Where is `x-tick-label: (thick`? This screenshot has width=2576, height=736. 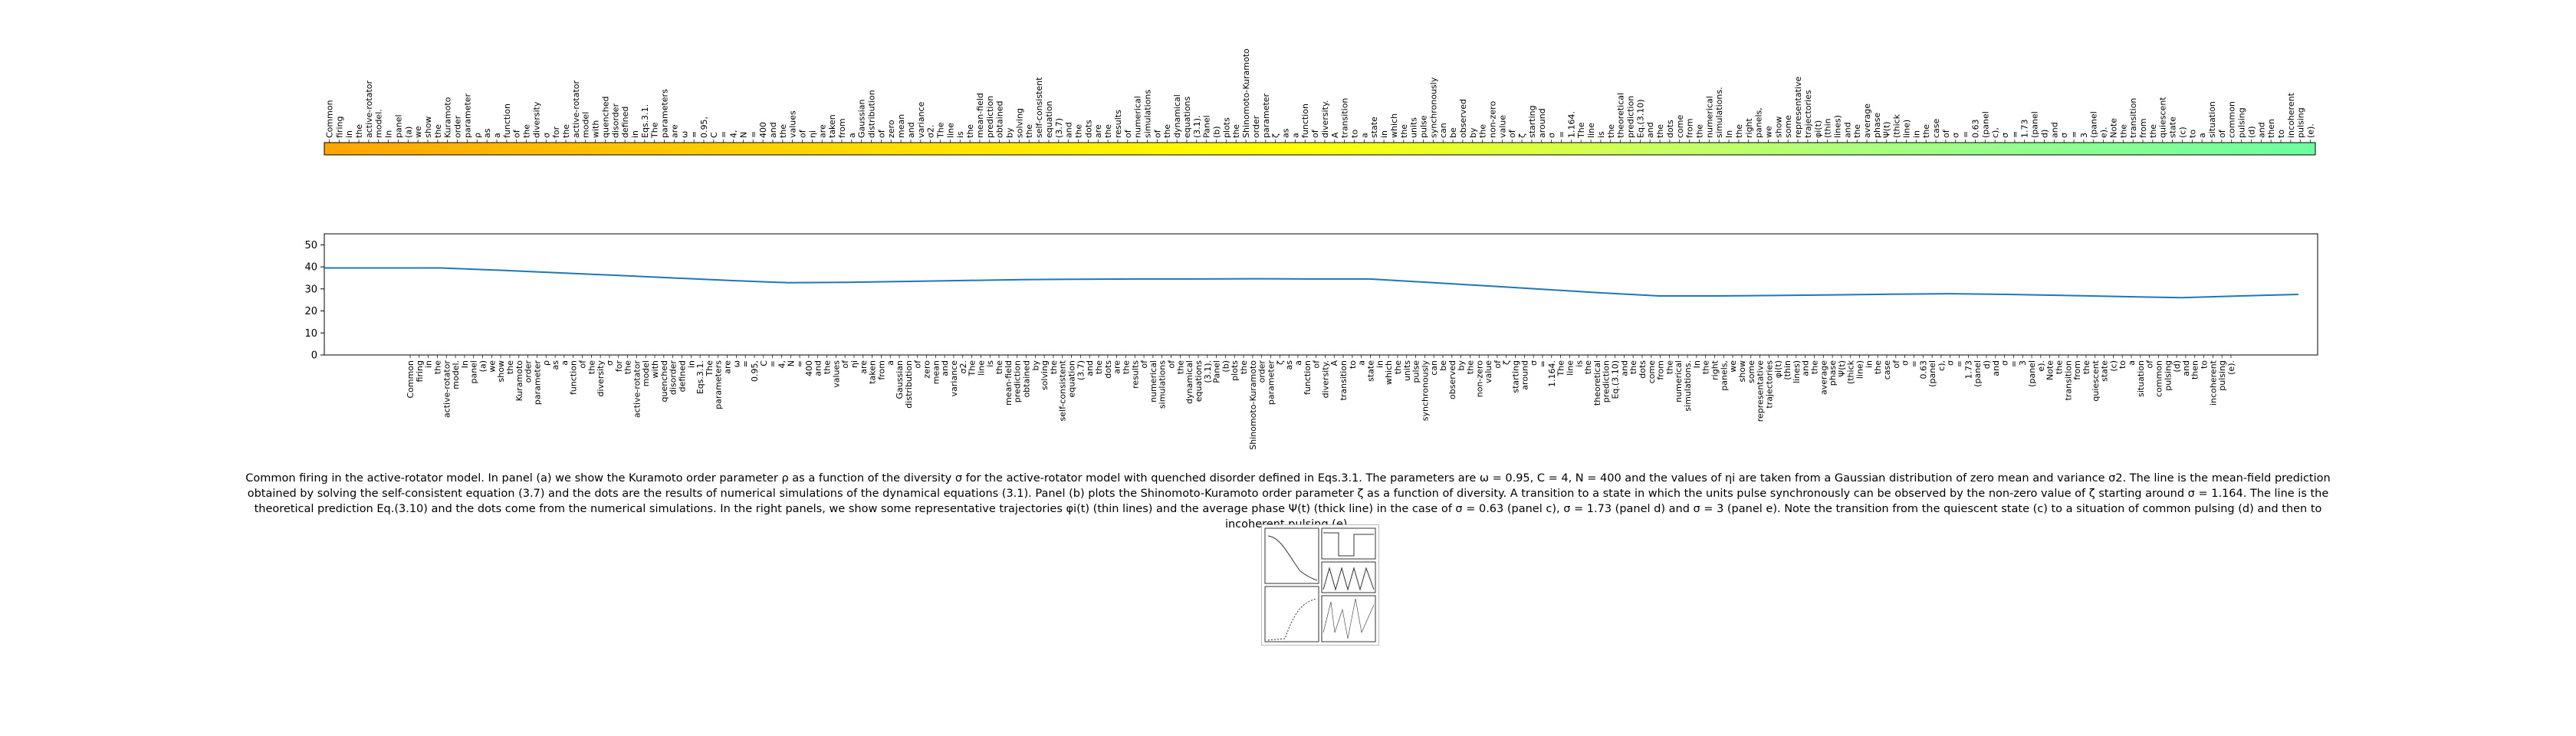 x-tick-label: (thick is located at coordinates (1851, 372).